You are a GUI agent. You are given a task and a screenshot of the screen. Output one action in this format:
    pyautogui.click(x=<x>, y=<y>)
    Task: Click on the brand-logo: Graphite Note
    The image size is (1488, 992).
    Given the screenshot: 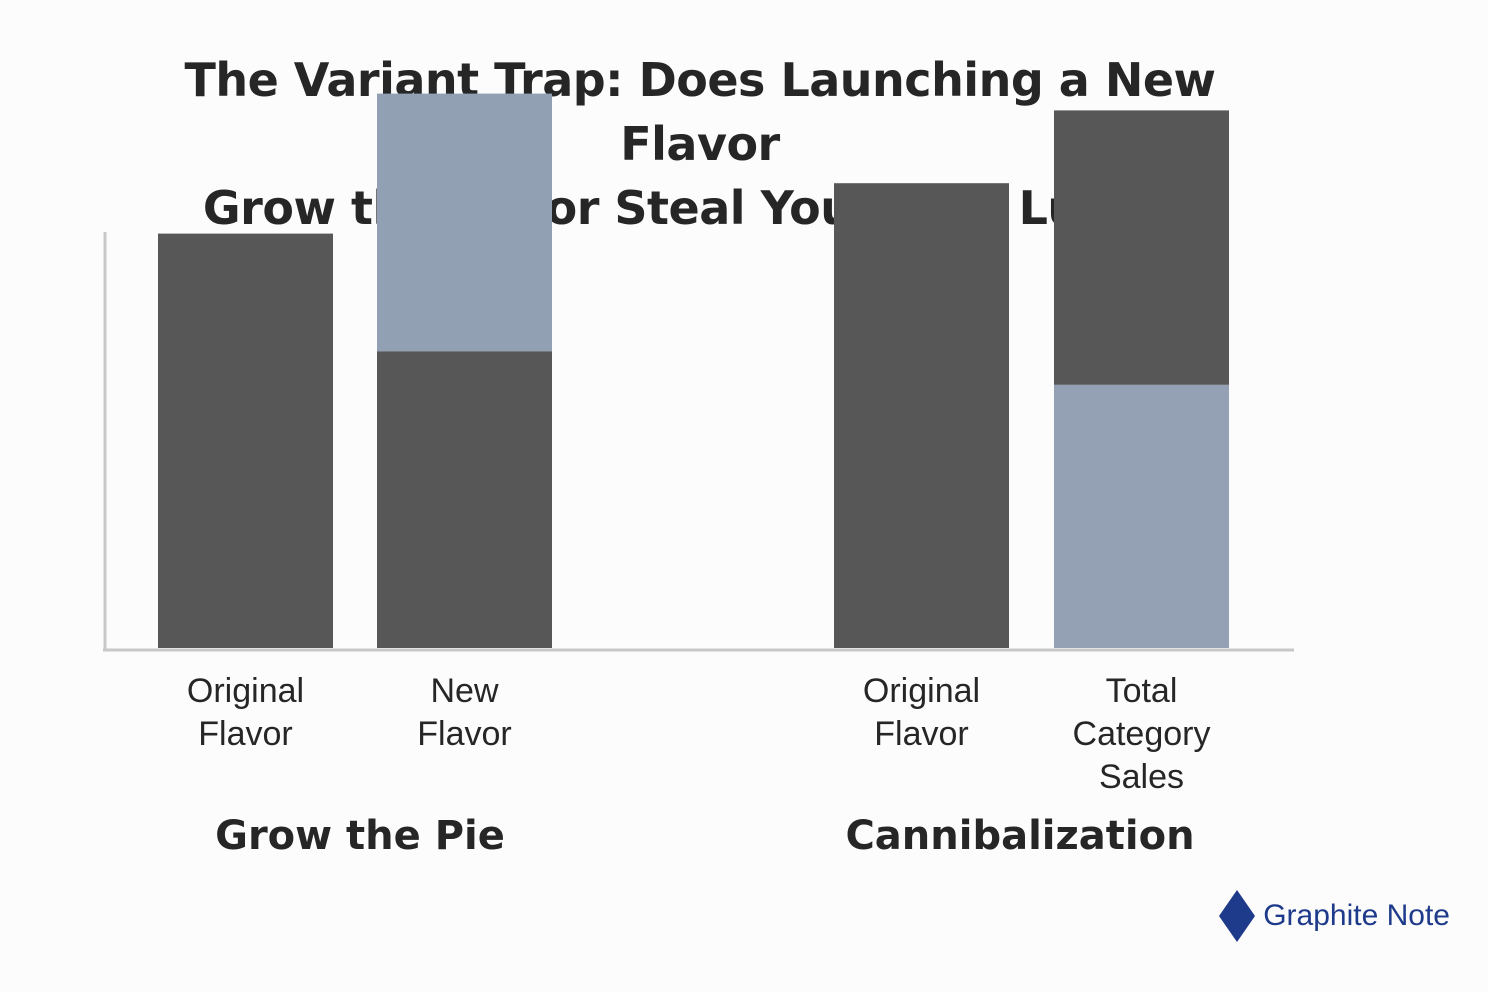 What is the action you would take?
    pyautogui.click(x=1334, y=916)
    